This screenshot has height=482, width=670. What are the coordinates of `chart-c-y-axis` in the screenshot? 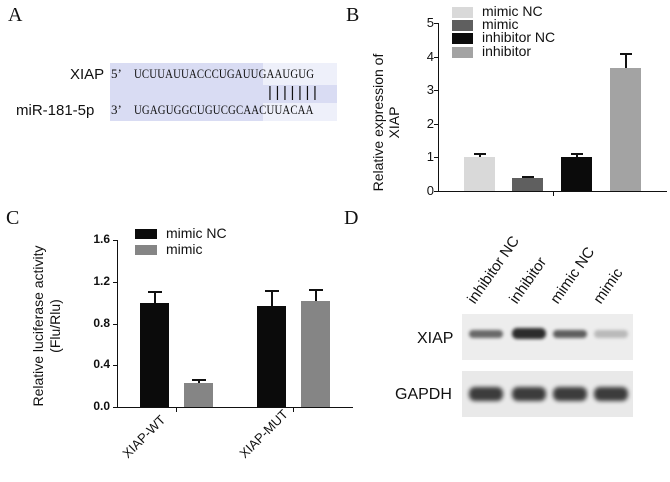 It's located at (117, 324).